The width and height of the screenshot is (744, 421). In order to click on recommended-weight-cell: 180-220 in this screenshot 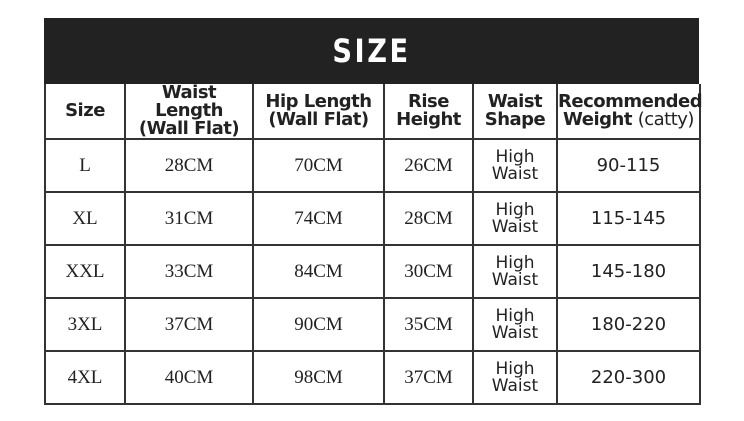, I will do `click(628, 324)`.